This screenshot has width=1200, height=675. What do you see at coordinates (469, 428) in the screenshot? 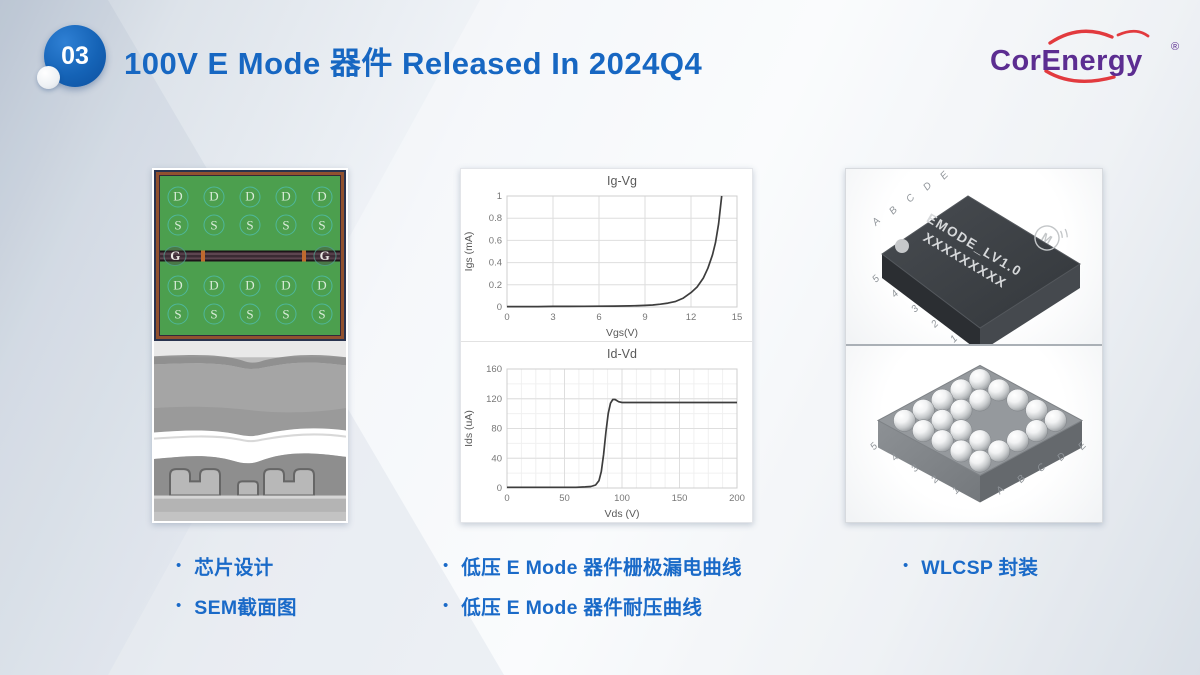
I see `y-axis-label: Ids (uA)` at bounding box center [469, 428].